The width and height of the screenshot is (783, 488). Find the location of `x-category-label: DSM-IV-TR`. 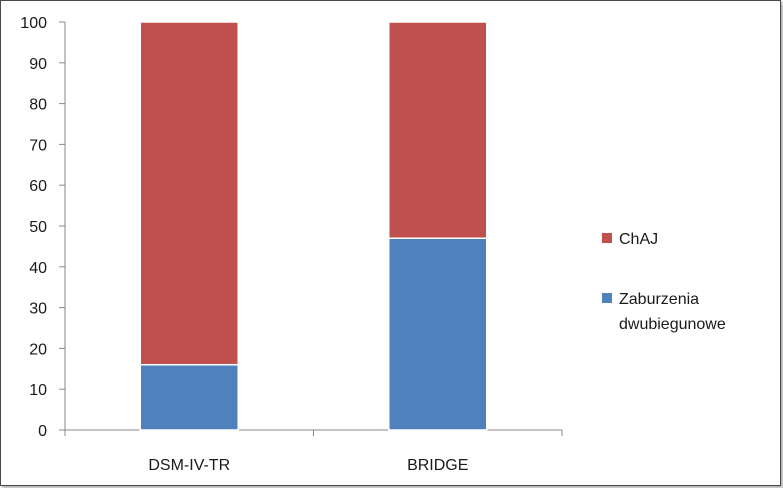

x-category-label: DSM-IV-TR is located at coordinates (189, 465).